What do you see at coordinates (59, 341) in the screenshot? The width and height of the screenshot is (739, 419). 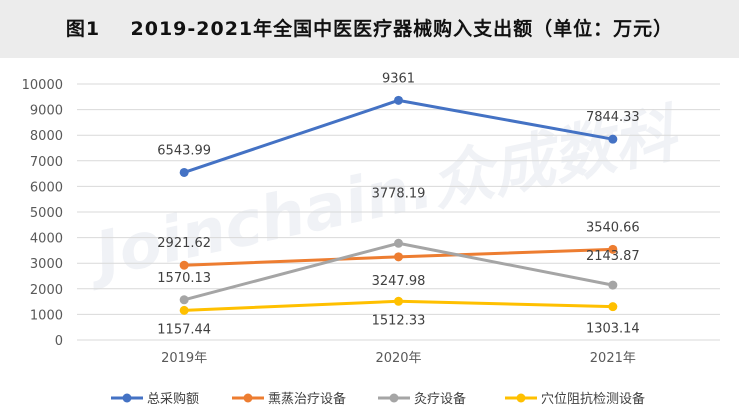 I see `y-tick-label: 0` at bounding box center [59, 341].